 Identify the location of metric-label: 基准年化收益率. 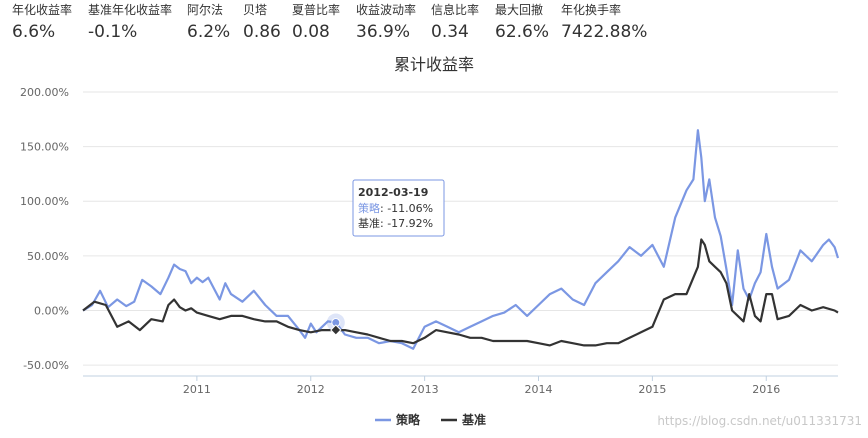
(130, 10).